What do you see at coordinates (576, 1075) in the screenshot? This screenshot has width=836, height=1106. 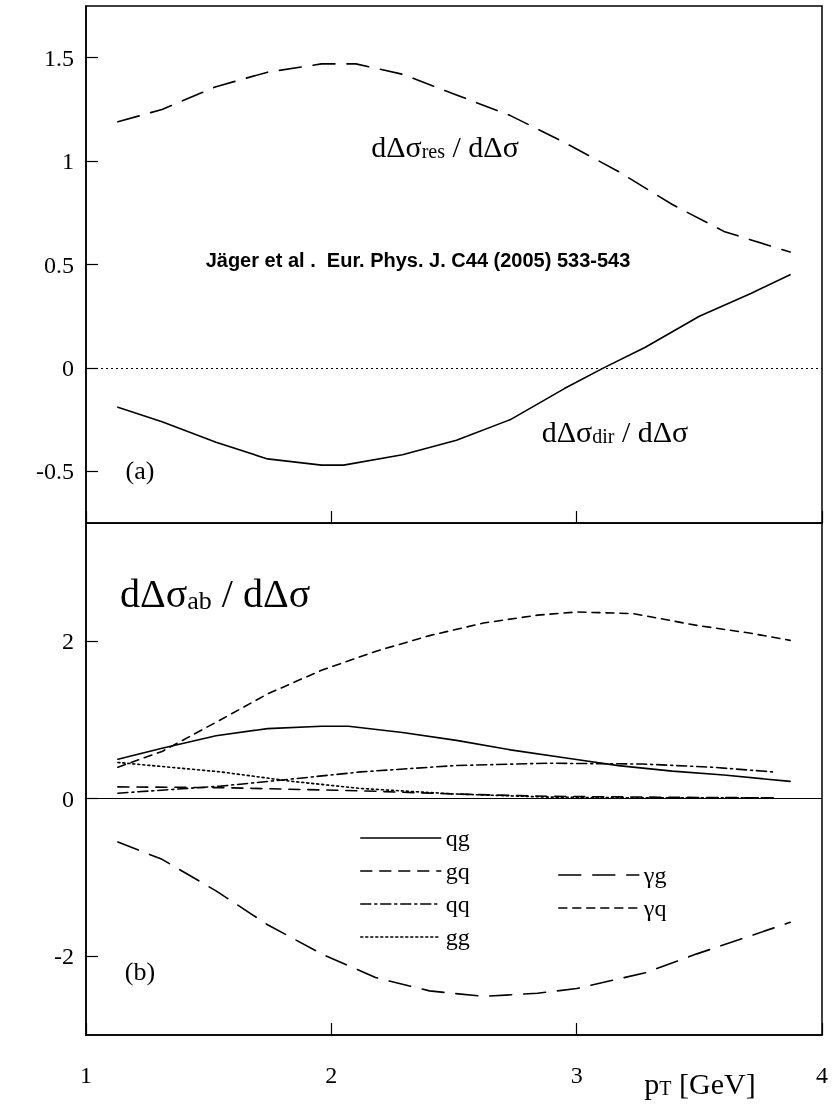 I see `x-tick-label: 3` at bounding box center [576, 1075].